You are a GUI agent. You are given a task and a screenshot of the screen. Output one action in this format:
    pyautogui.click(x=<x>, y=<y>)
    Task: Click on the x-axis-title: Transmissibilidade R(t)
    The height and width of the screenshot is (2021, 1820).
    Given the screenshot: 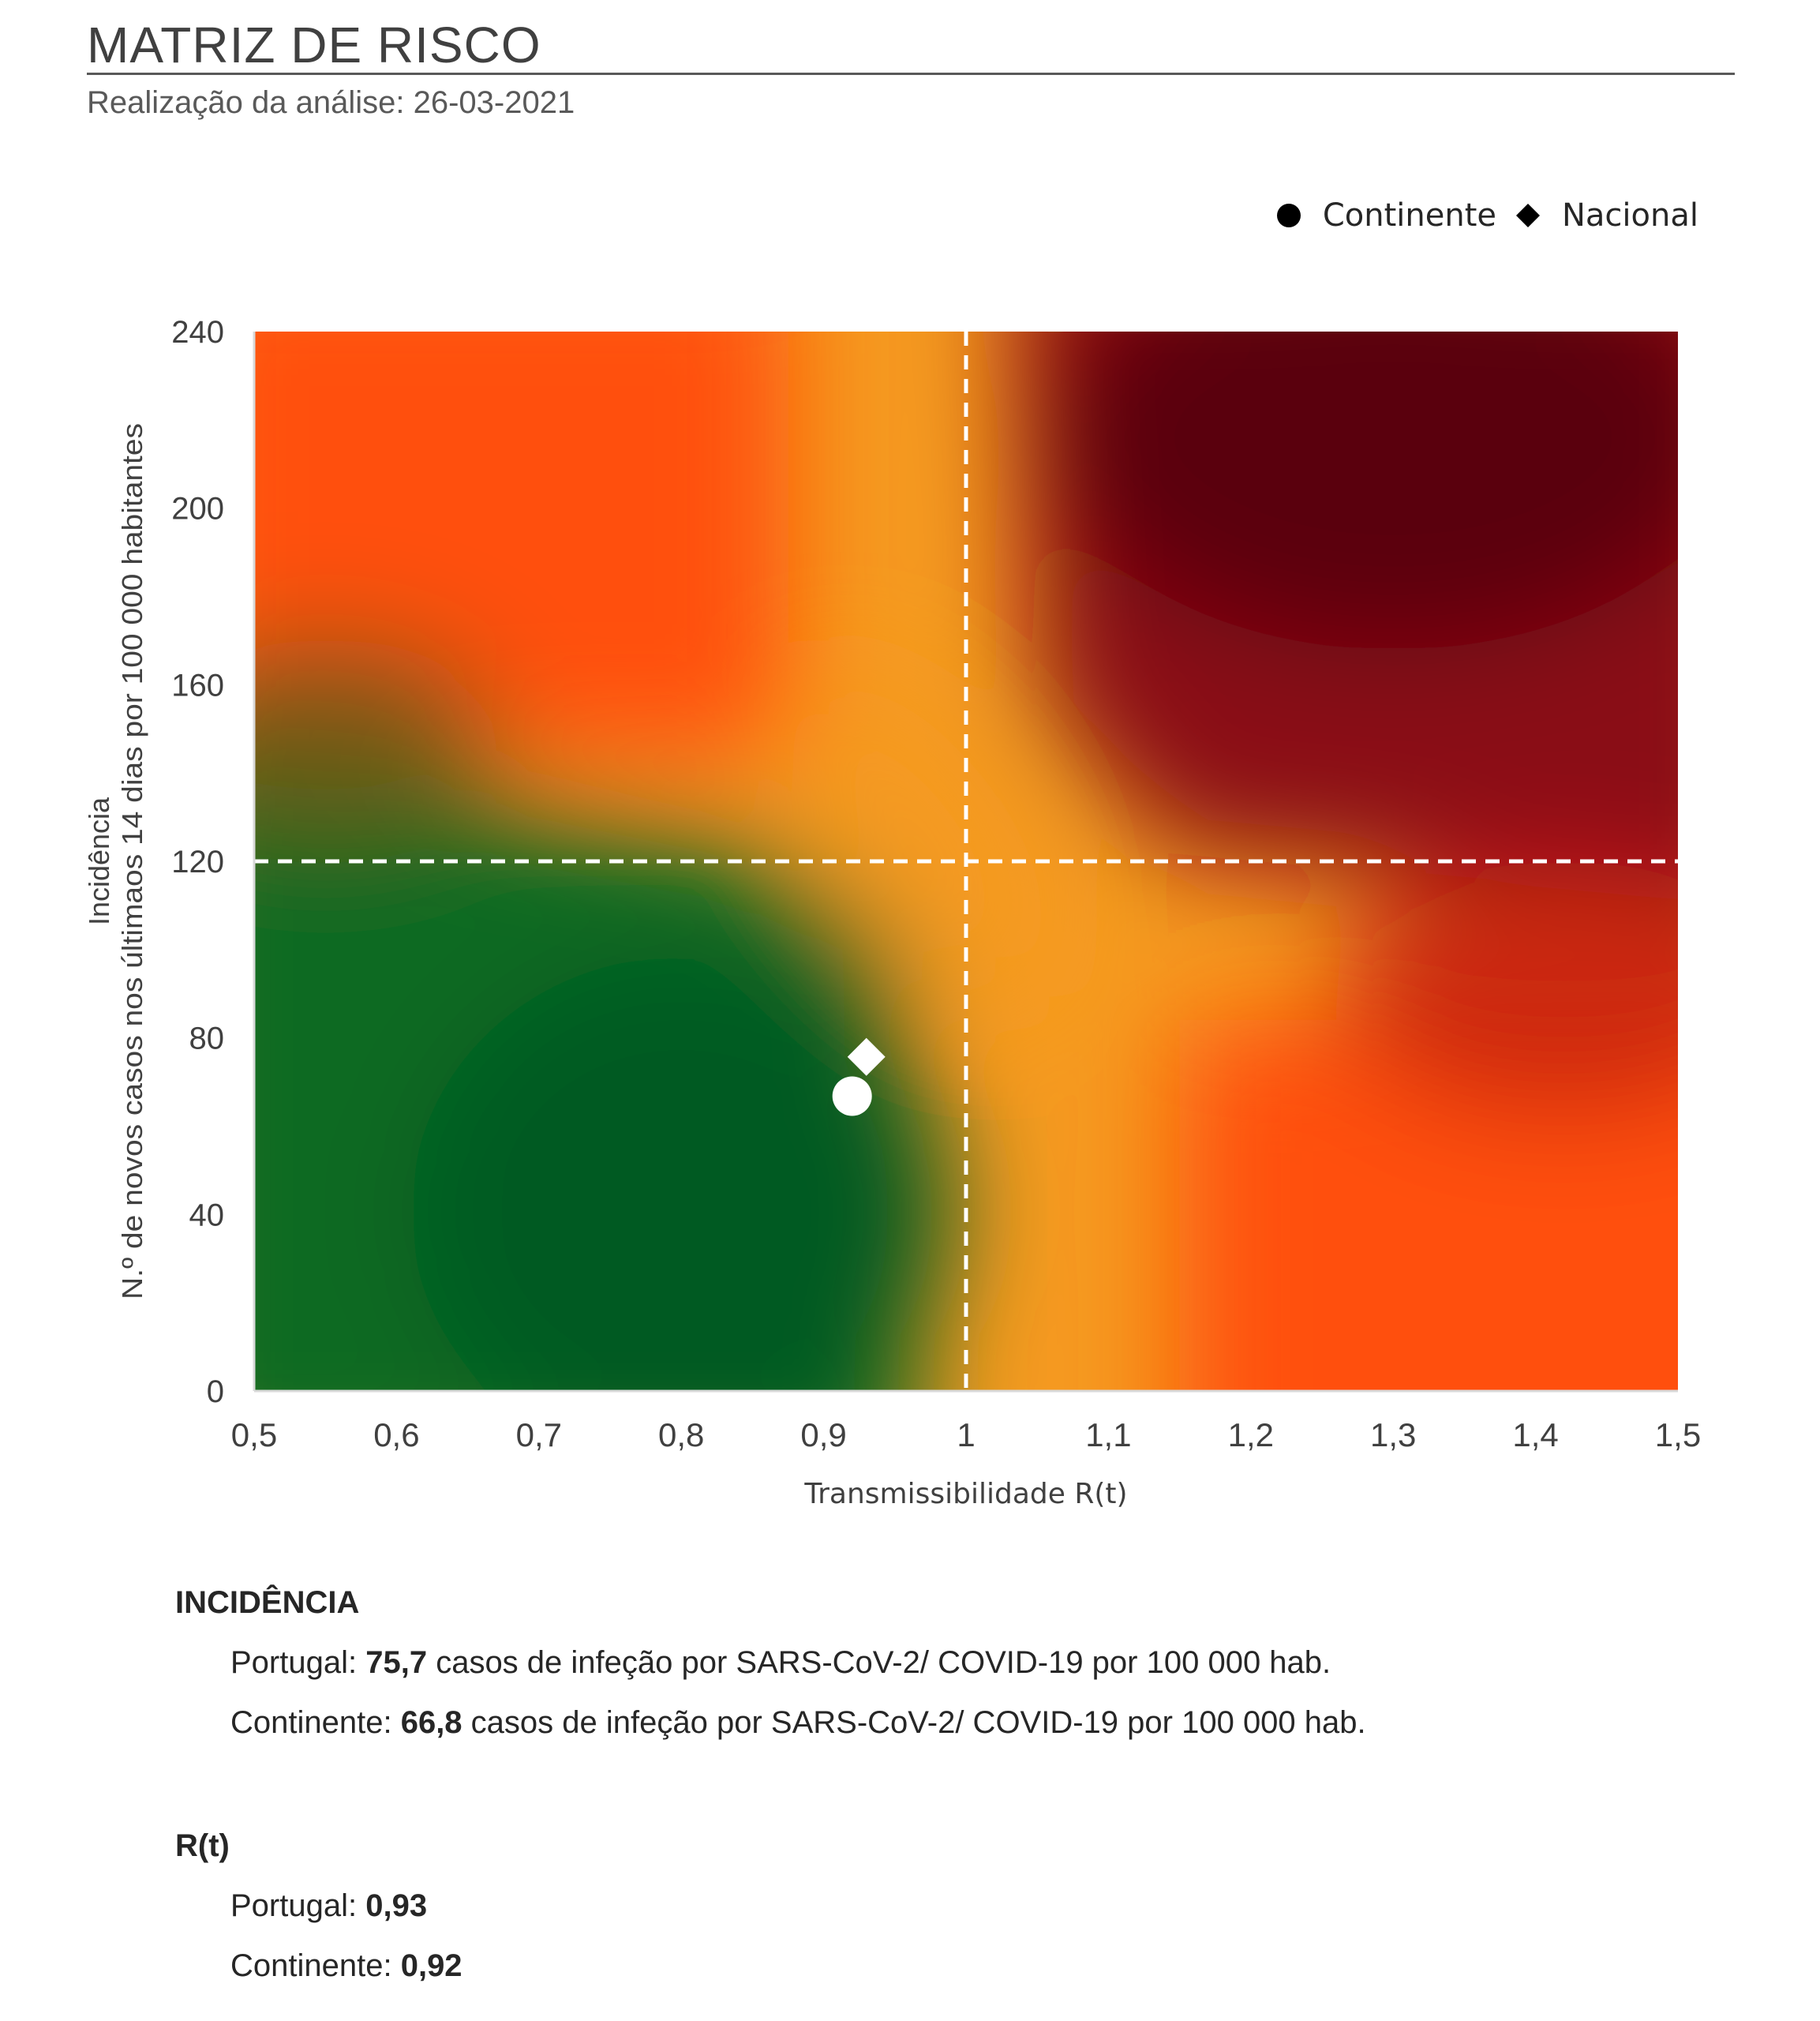 What is the action you would take?
    pyautogui.click(x=965, y=1494)
    